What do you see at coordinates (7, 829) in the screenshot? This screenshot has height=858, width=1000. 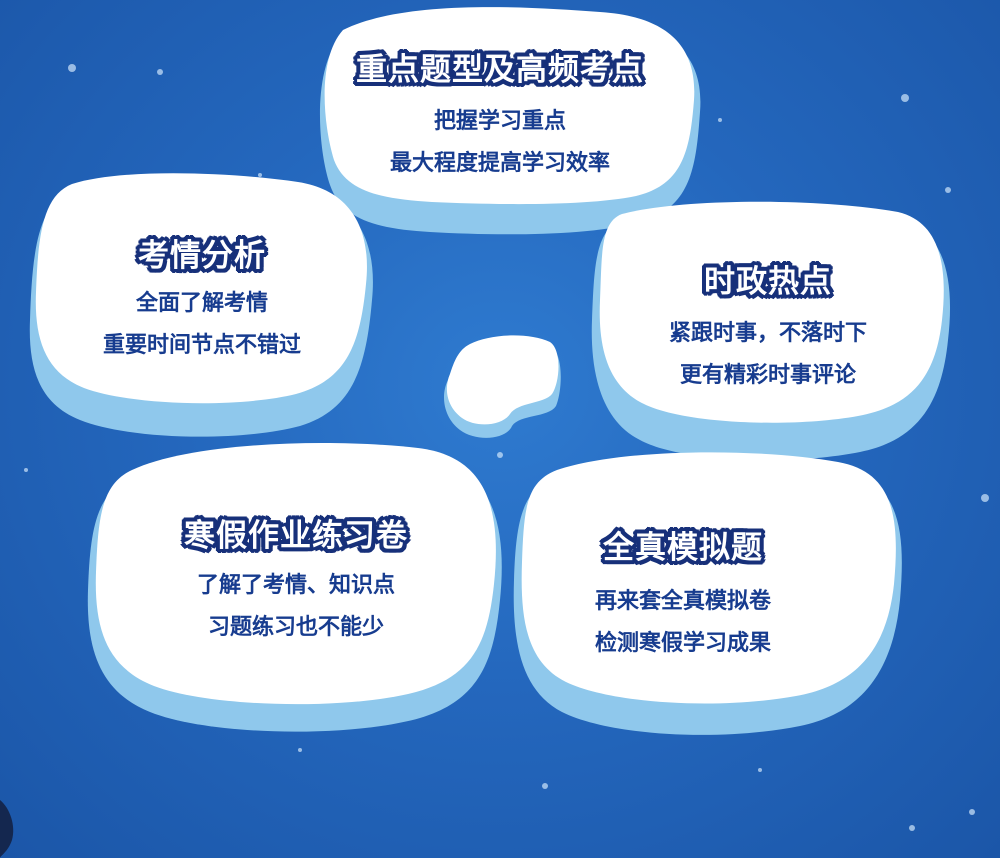 I see `corner-shadow-shape` at bounding box center [7, 829].